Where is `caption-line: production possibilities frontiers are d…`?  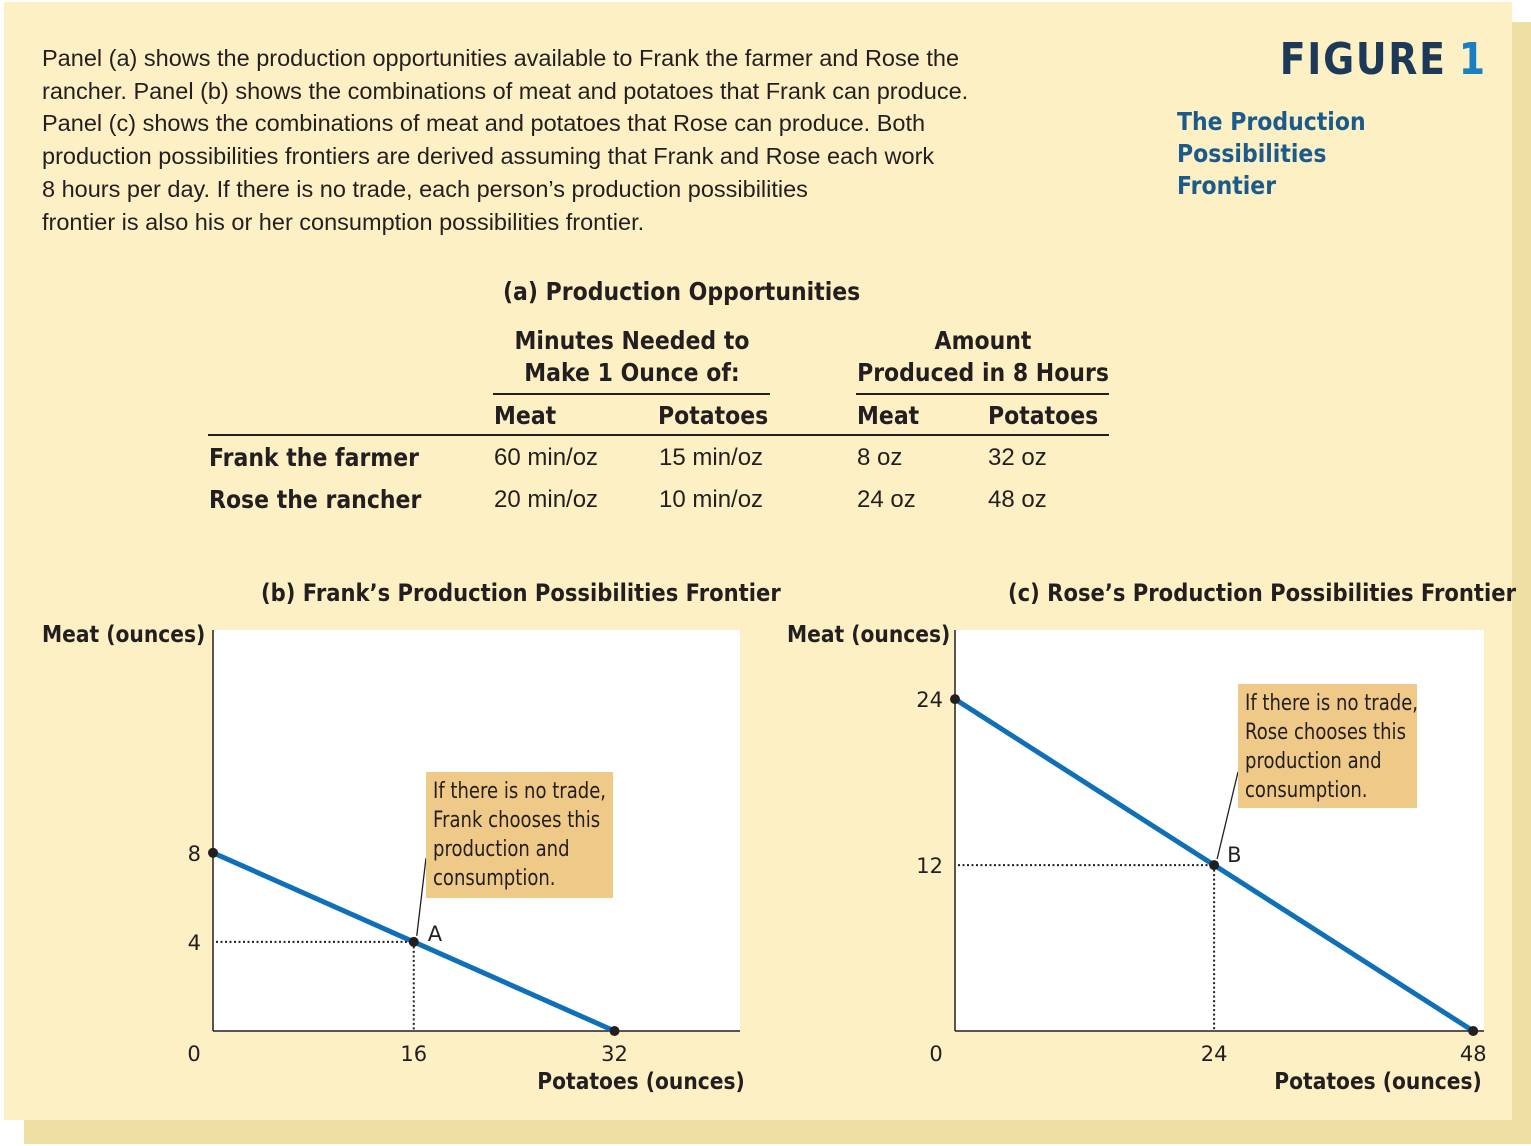
caption-line: production possibilities frontiers are d… is located at coordinates (488, 156).